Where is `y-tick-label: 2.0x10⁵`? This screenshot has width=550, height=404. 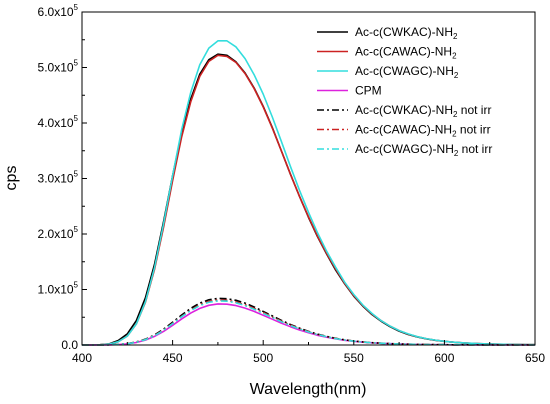 y-tick-label: 2.0x10⁵ is located at coordinates (58, 233).